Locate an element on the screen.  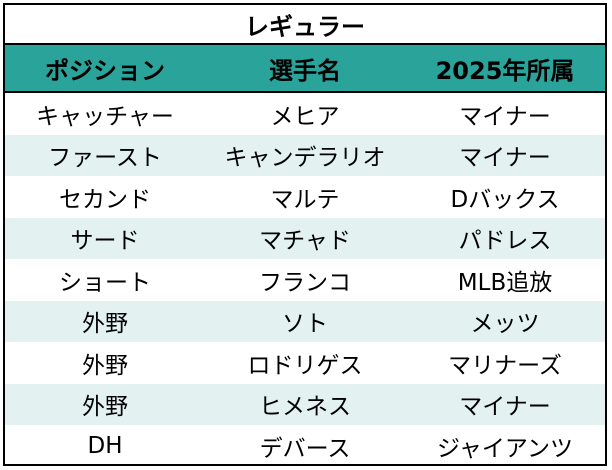
table-row: 外野 ロドリゲス マリナーズ is located at coordinates (305, 363).